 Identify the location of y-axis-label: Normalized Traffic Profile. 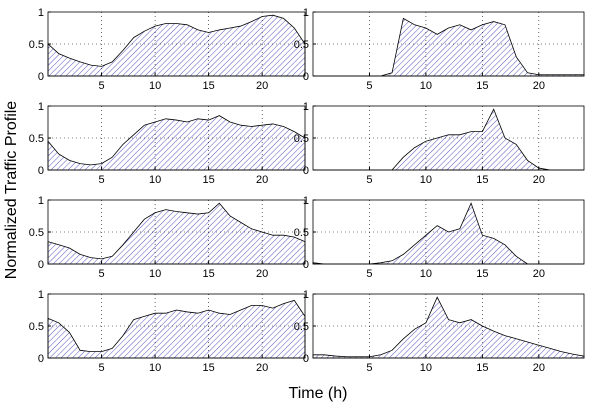
(11, 190).